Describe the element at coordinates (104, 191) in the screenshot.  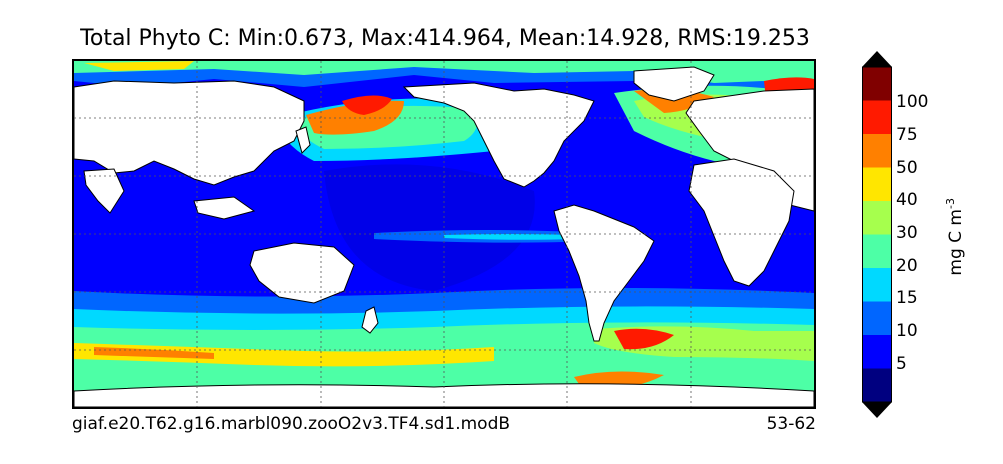
I see `india` at that location.